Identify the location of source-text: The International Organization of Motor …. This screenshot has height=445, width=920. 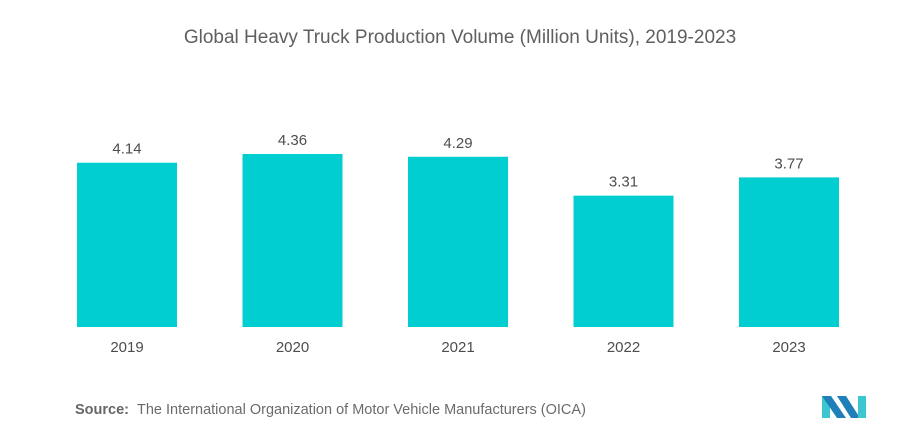
(361, 410).